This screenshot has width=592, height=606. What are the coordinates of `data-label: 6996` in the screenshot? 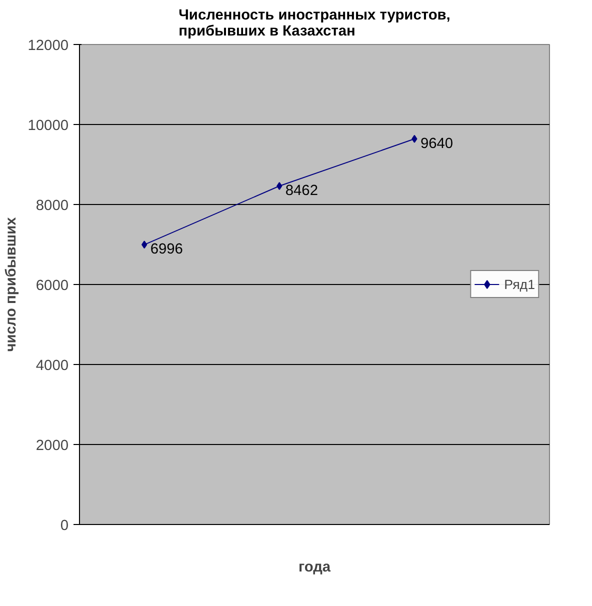 It's located at (166, 250).